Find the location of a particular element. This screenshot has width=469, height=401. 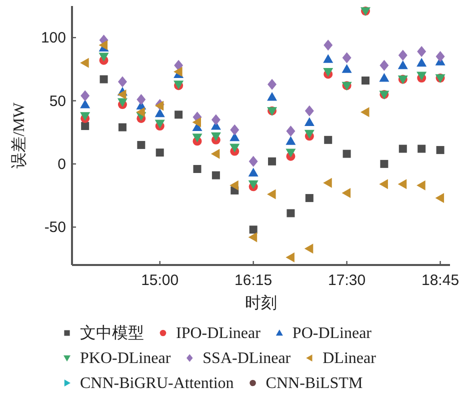

legend-label: SSA-DLinear is located at coordinates (247, 358).